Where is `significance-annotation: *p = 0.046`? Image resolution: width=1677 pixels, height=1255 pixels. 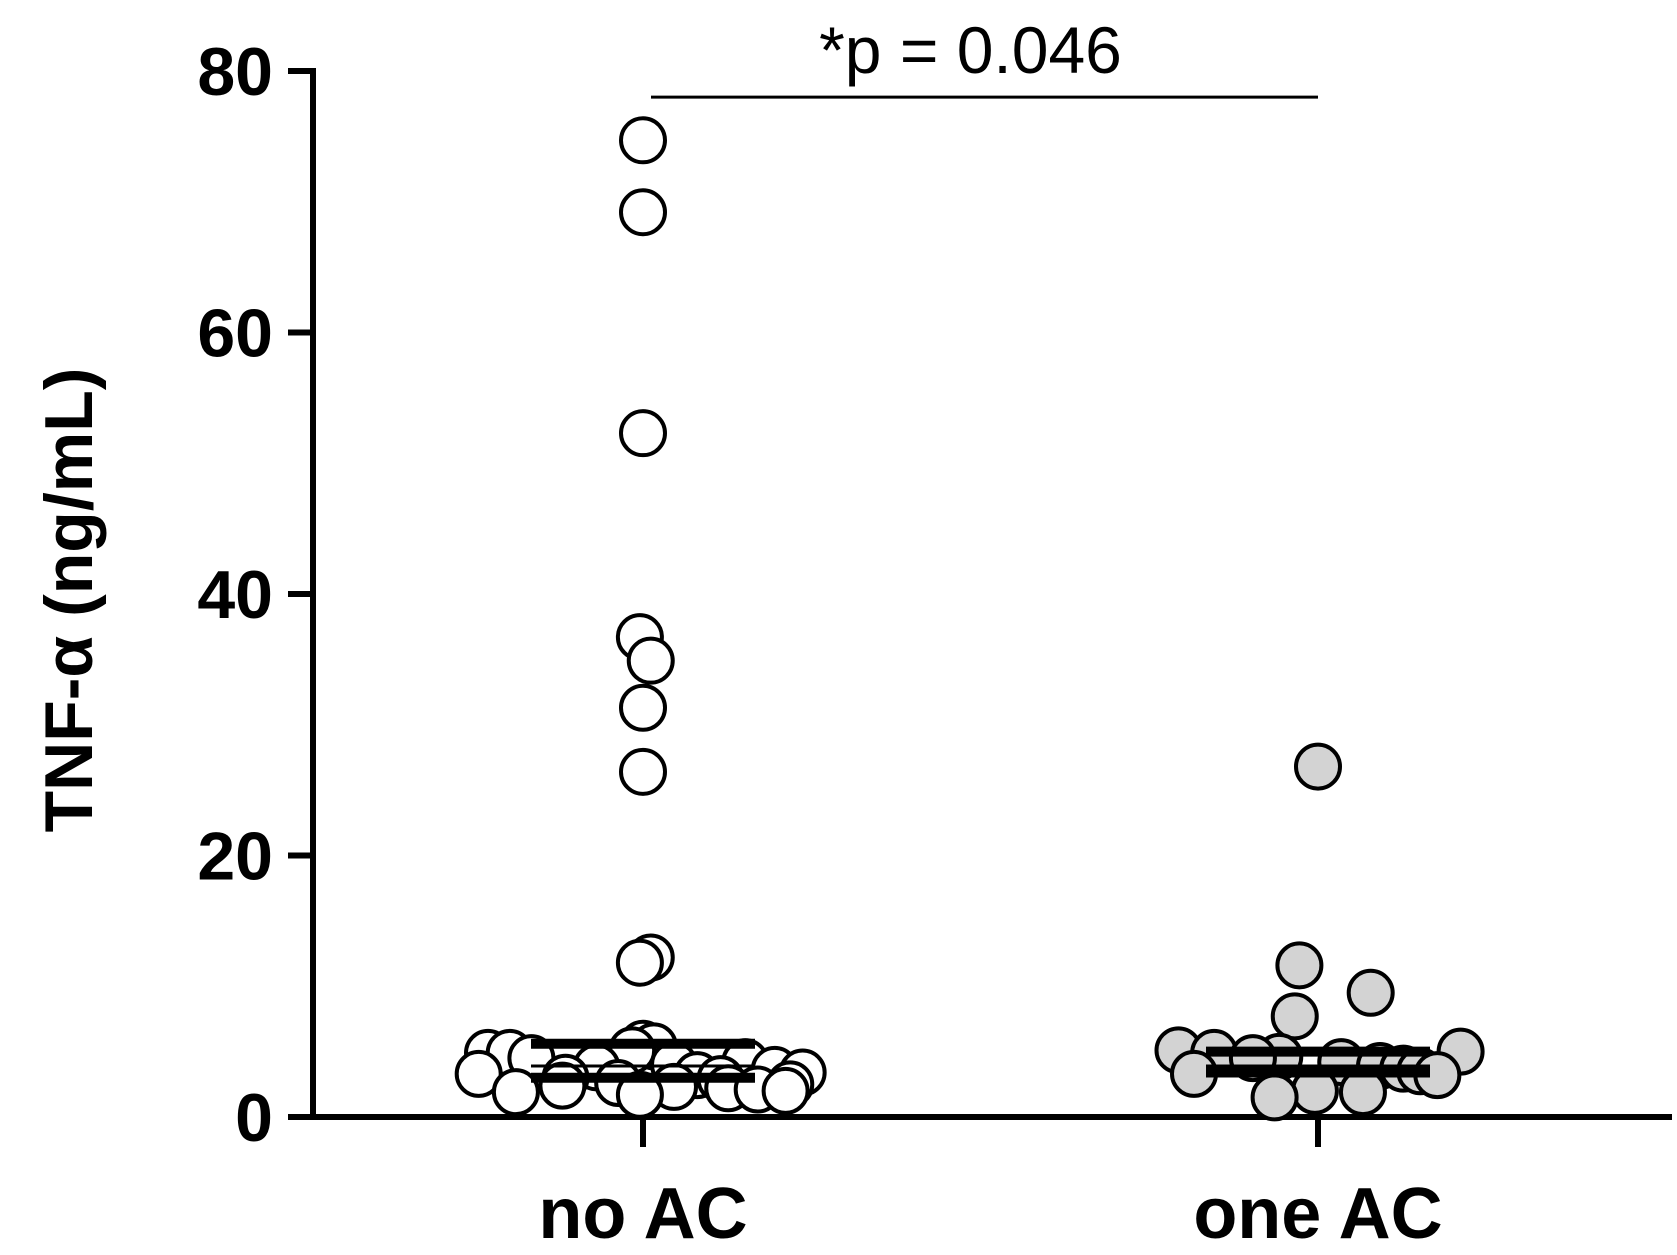
significance-annotation: *p = 0.046 is located at coordinates (984, 56).